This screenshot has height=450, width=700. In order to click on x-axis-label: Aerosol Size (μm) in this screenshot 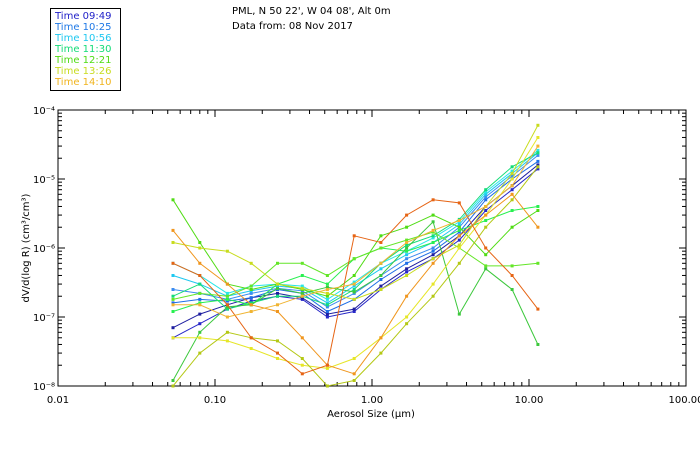, I will do `click(371, 414)`.